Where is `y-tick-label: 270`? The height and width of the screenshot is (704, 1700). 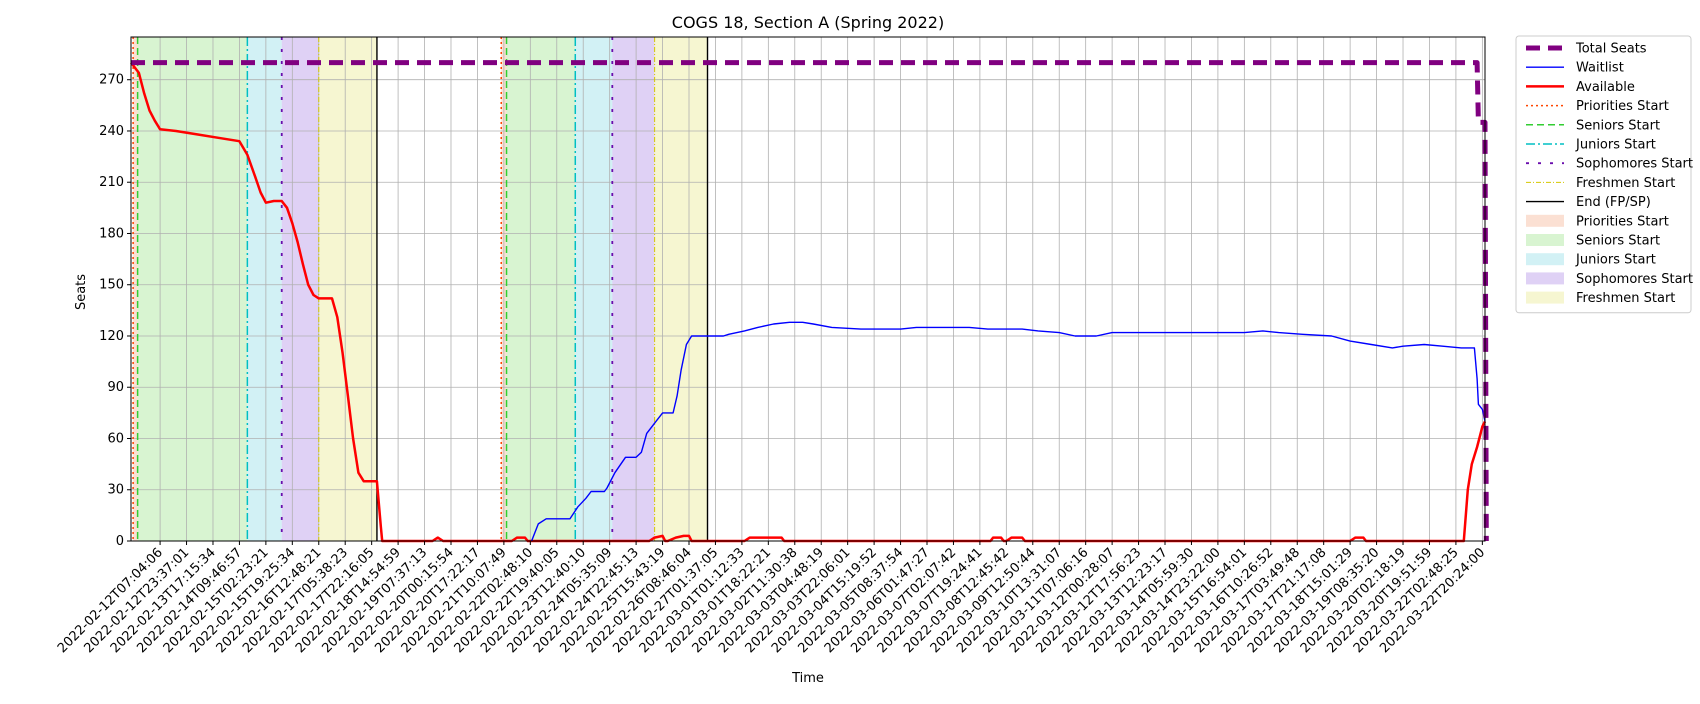 y-tick-label: 270 is located at coordinates (111, 80).